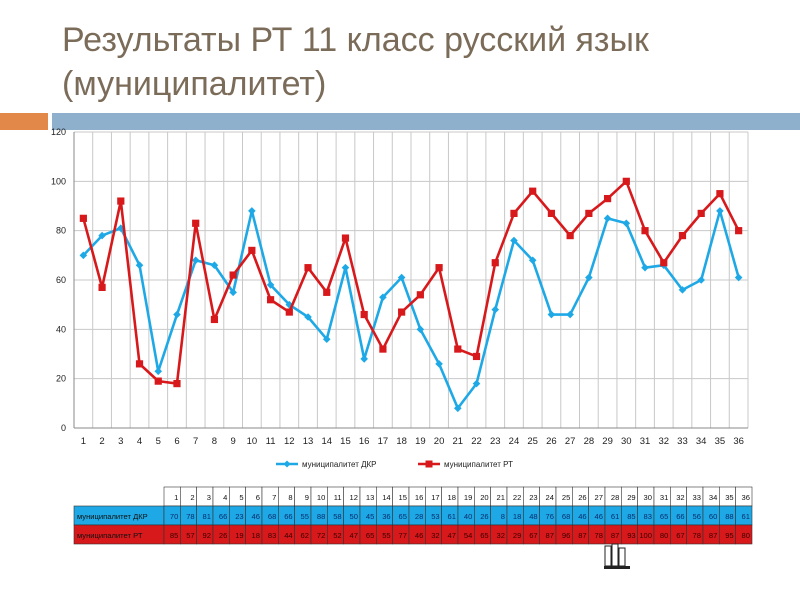 This screenshot has width=800, height=600. Describe the element at coordinates (61, 231) in the screenshot. I see `y-tick-label: 80` at that location.